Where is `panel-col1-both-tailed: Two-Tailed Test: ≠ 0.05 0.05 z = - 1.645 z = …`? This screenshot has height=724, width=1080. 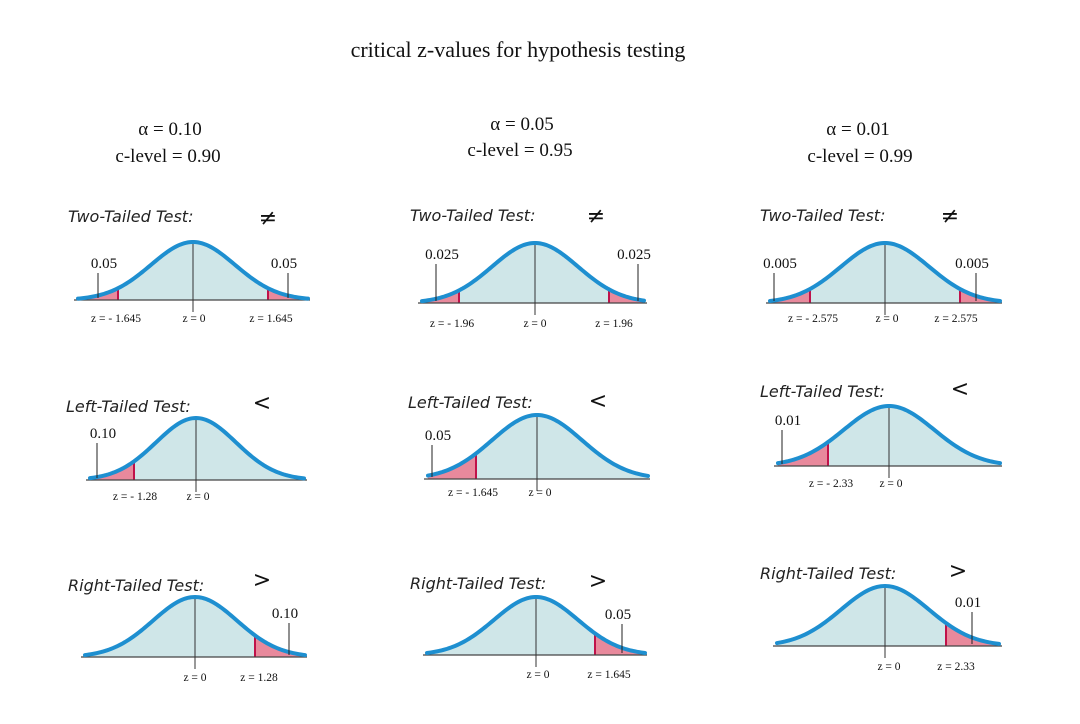
panel-col1-both-tailed: Two-Tailed Test: ≠ 0.05 0.05 z = - 1.645 z = … is located at coordinates (189, 265).